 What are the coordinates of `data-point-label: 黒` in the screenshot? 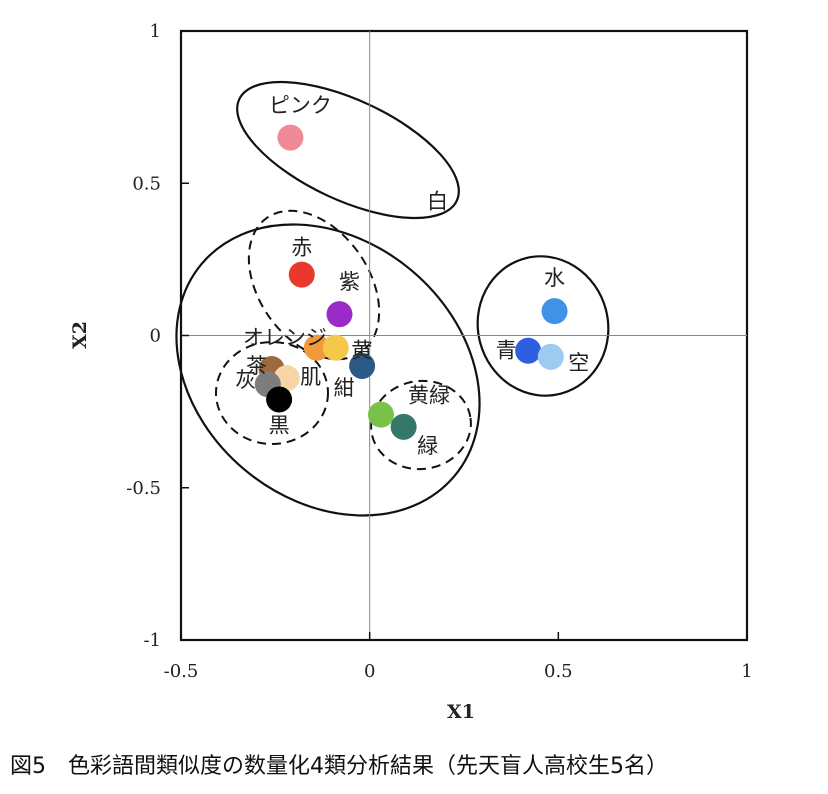 It's located at (279, 425).